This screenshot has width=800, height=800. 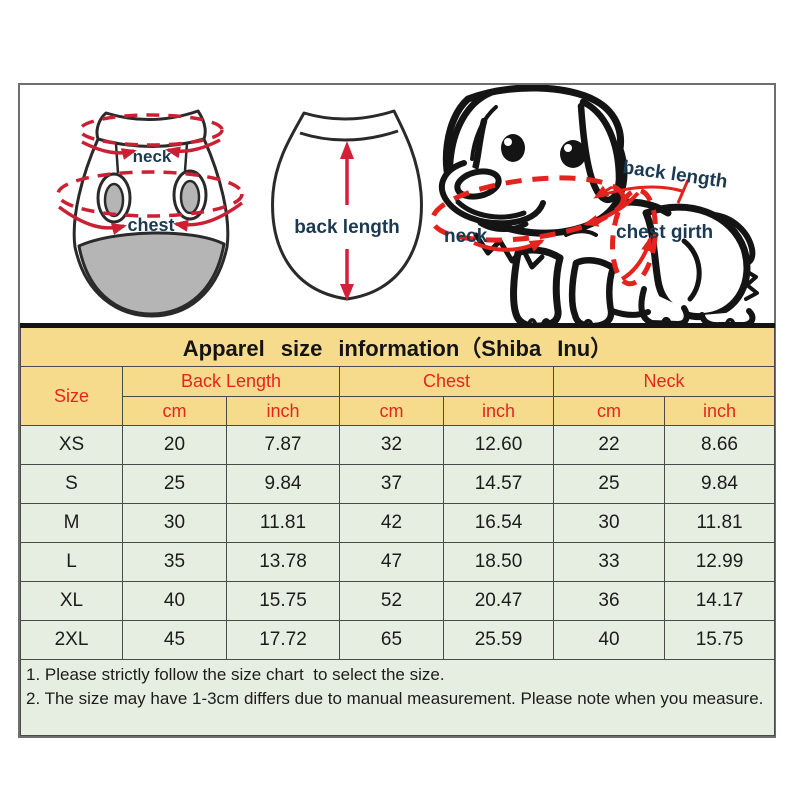 What do you see at coordinates (498, 523) in the screenshot?
I see `value-cell: 16.54` at bounding box center [498, 523].